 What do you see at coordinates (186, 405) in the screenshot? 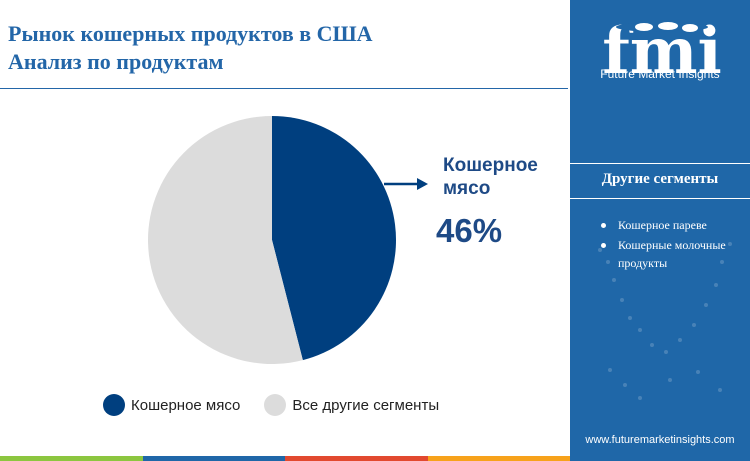
I see `legend-label-meat: Кошерное мясо` at bounding box center [186, 405].